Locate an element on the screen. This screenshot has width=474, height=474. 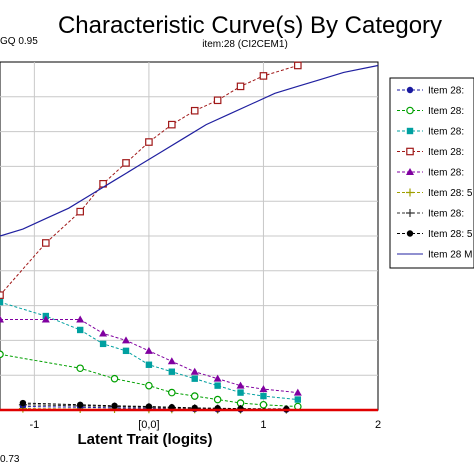
x-tick-labels: -1 [0,0] 1 2 is located at coordinates (205, 425).